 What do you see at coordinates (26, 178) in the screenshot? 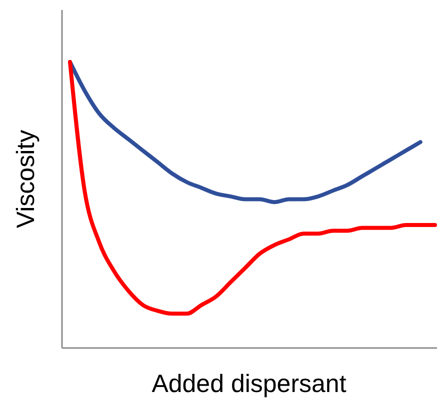
I see `y-axis-title: Viscosity` at bounding box center [26, 178].